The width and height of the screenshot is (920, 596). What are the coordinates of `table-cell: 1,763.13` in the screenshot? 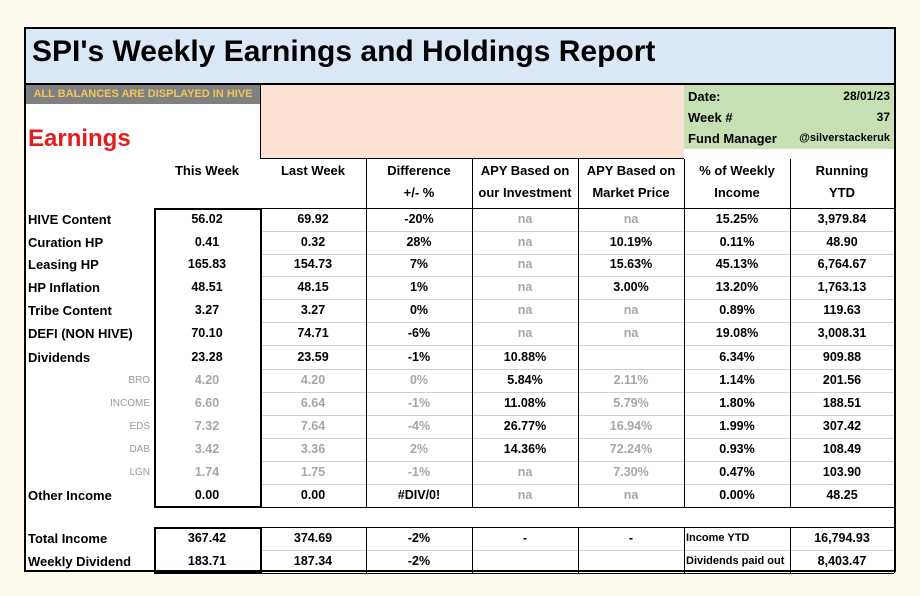 It's located at (842, 287).